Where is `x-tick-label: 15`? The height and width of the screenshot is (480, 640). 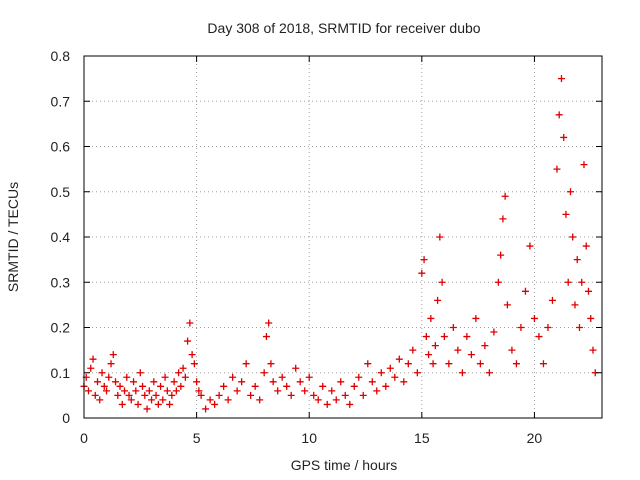
x-tick-label: 15 is located at coordinates (422, 438).